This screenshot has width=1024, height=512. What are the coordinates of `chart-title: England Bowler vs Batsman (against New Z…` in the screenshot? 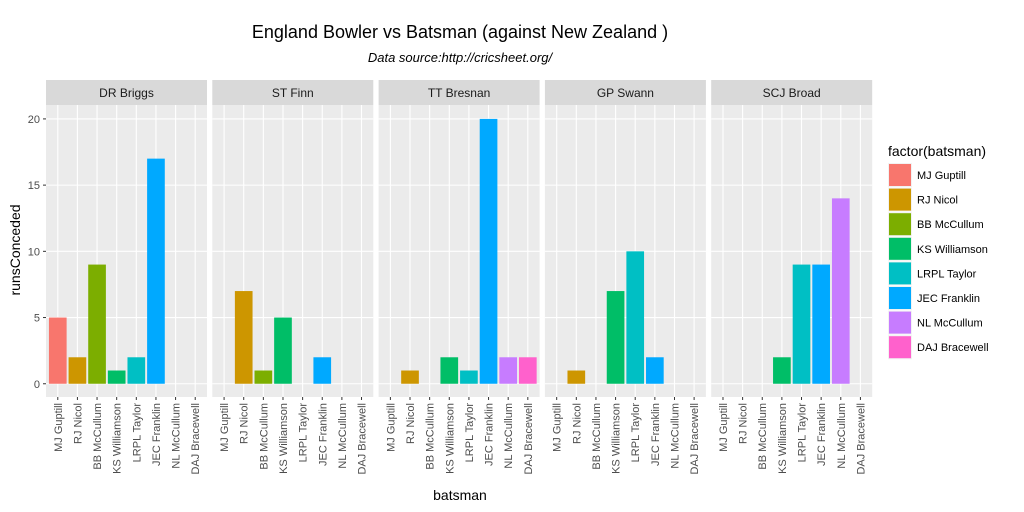 It's located at (460, 32).